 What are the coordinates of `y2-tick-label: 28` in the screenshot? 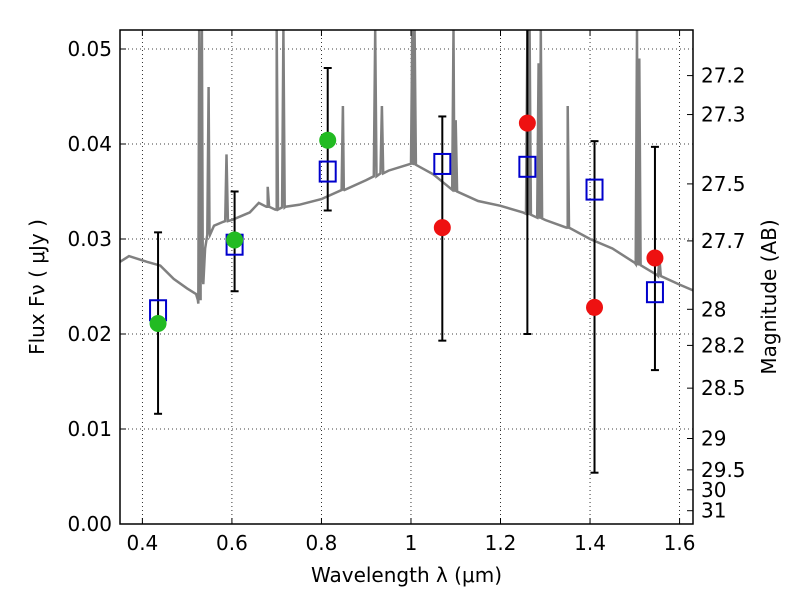 It's located at (713, 309).